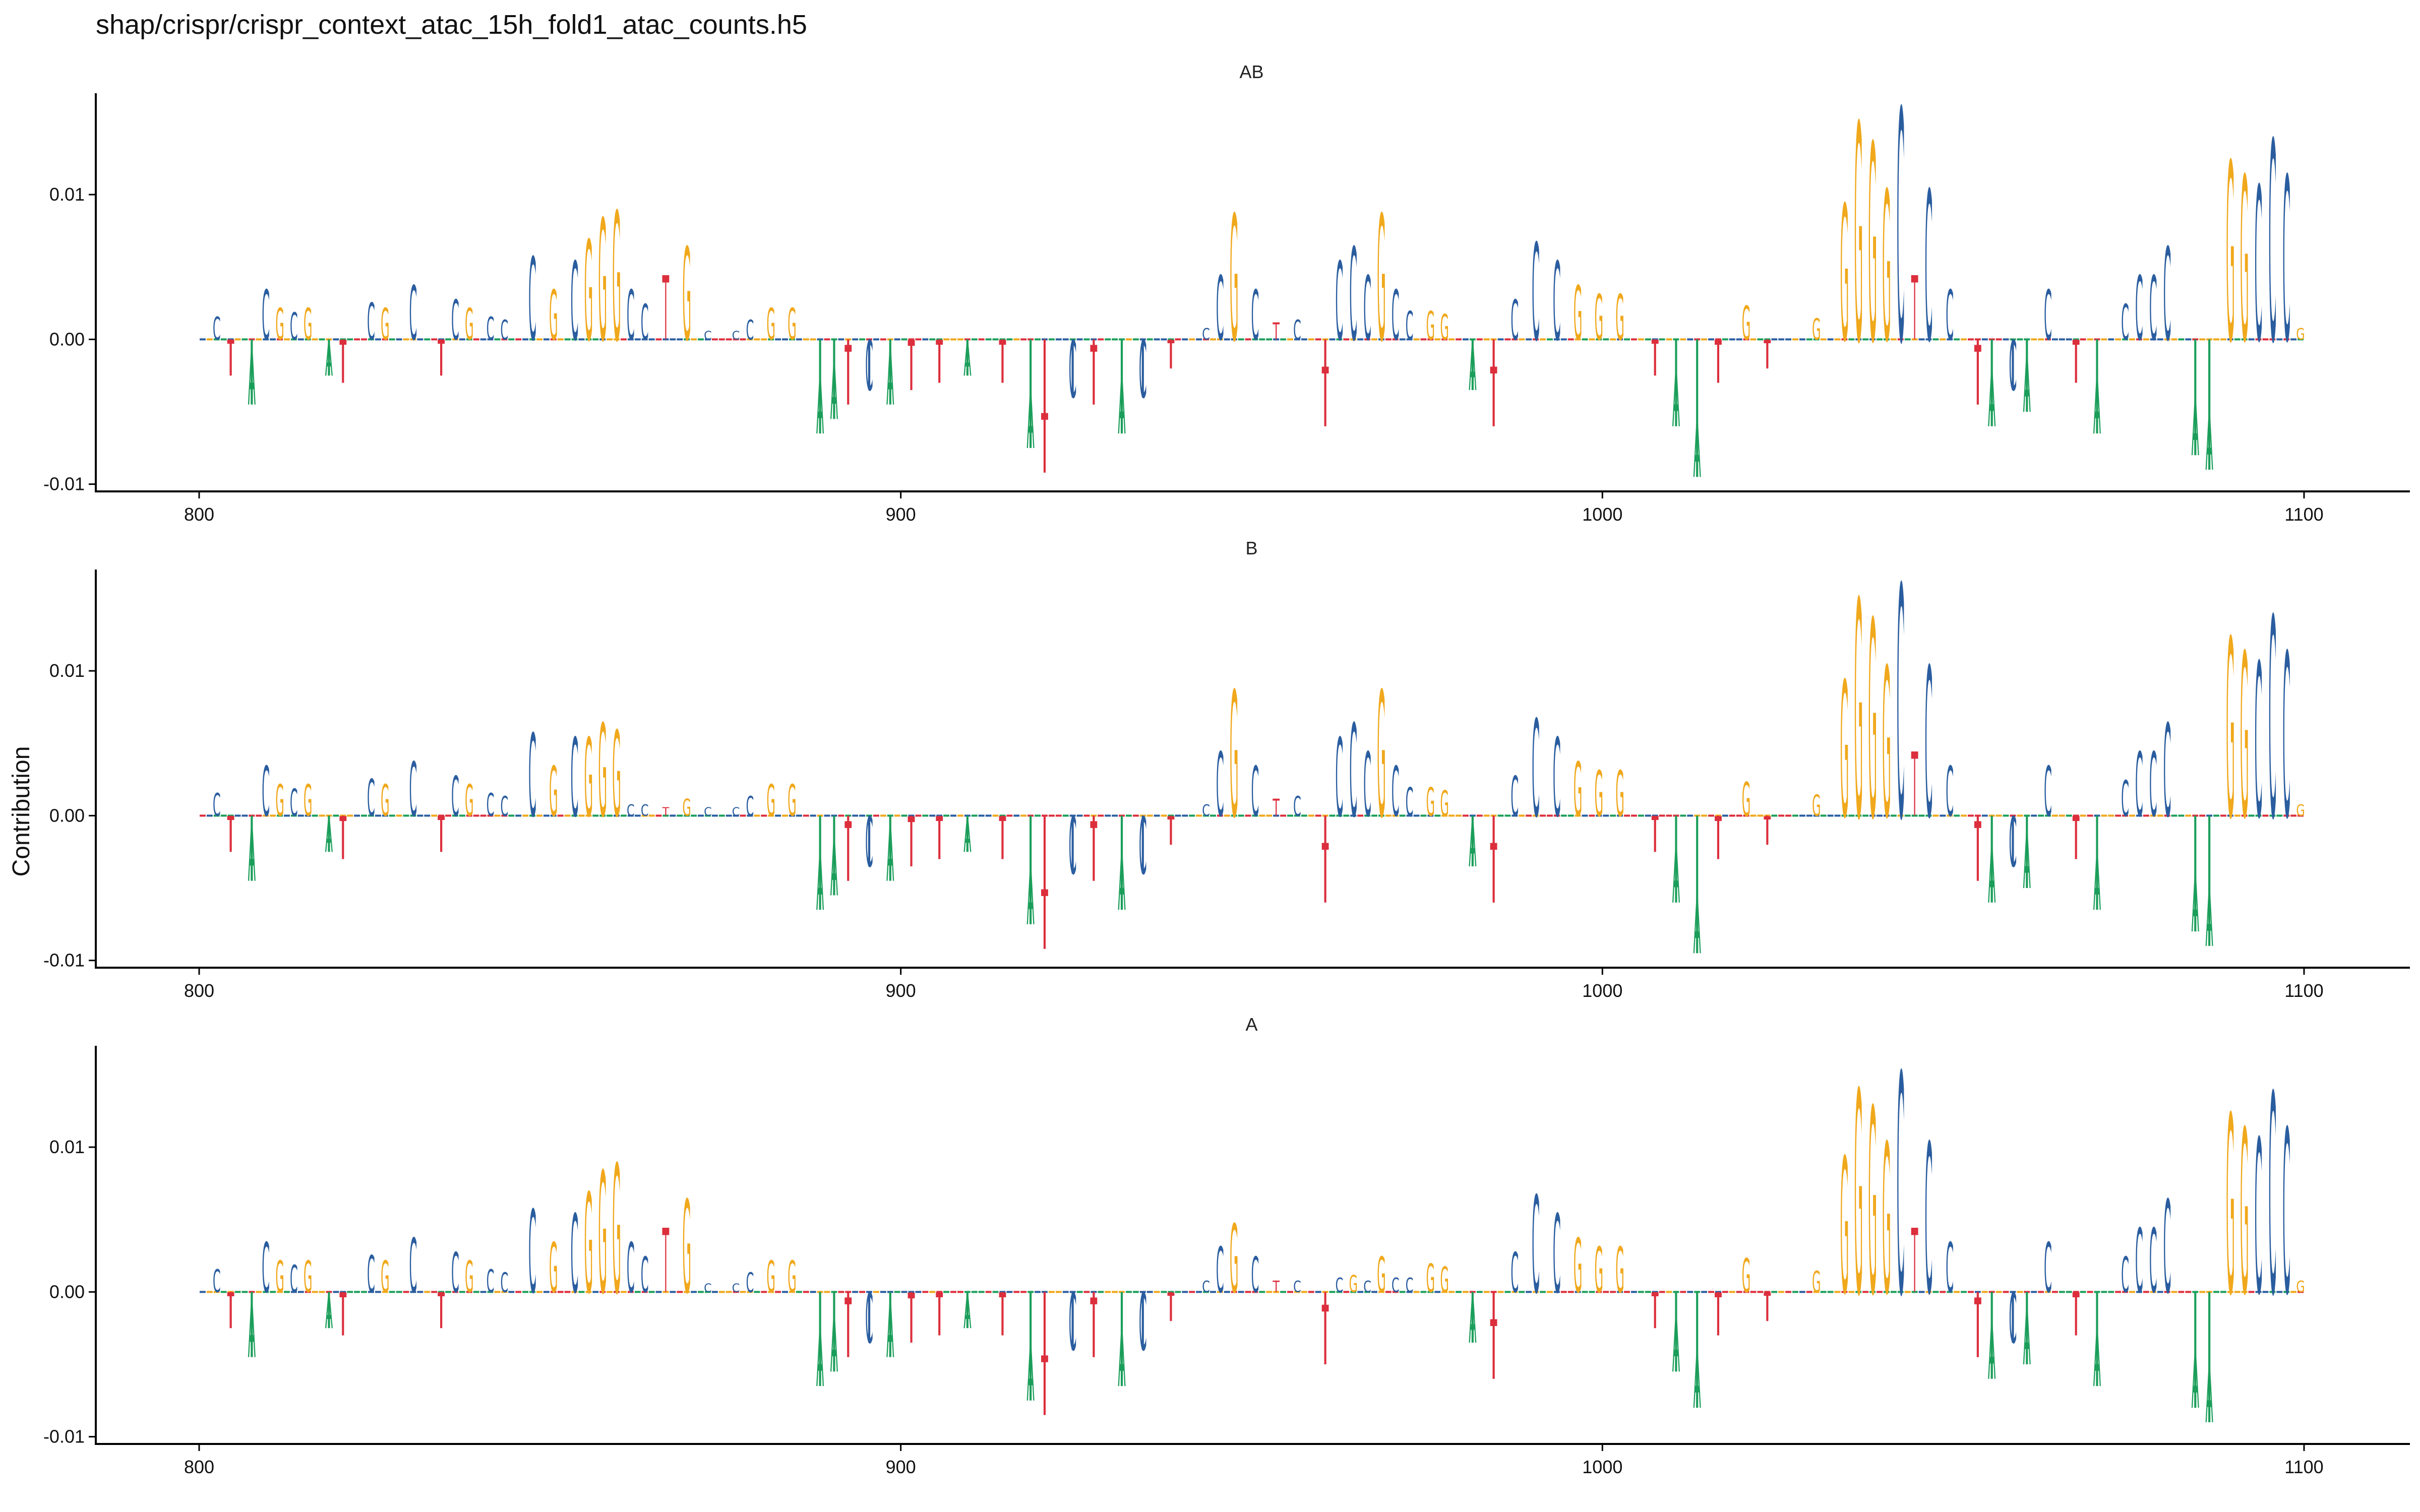 This screenshot has height=1512, width=2420. What do you see at coordinates (1251, 548) in the screenshot?
I see `panel-title: B` at bounding box center [1251, 548].